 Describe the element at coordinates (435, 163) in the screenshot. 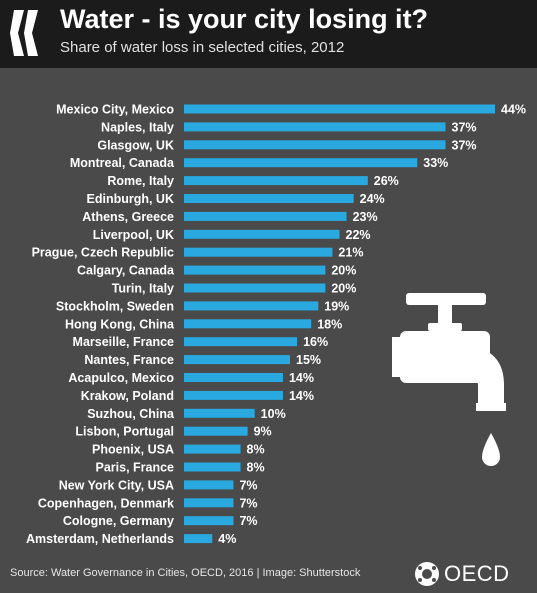

I see `value-label: 33%` at that location.